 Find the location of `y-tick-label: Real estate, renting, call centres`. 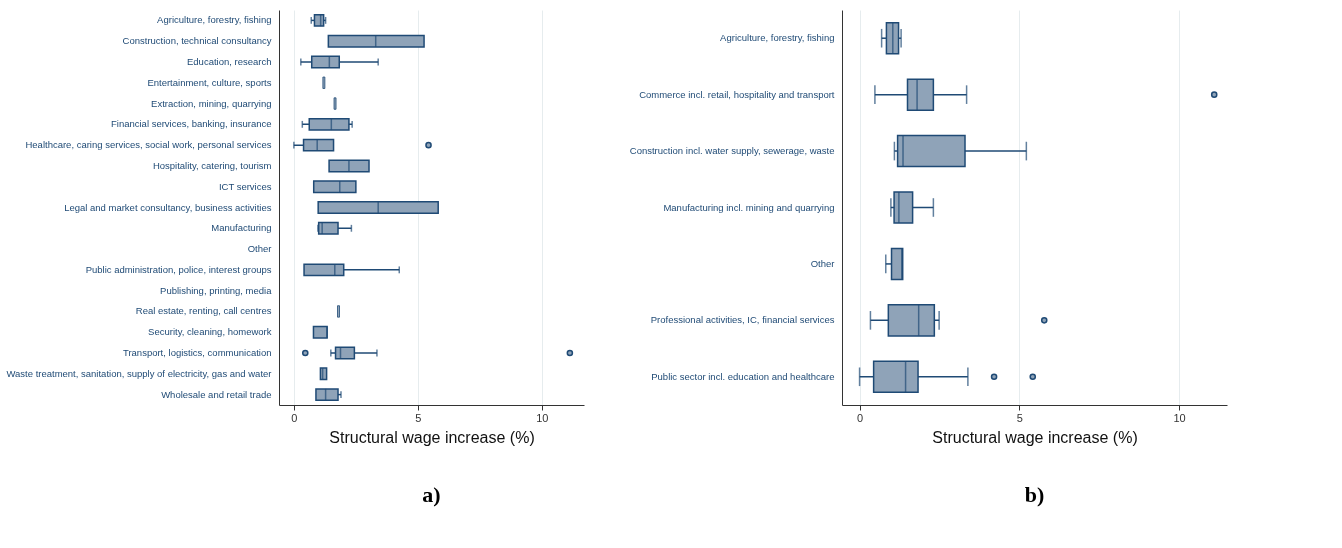

y-tick-label: Real estate, renting, call centres is located at coordinates (203, 311).